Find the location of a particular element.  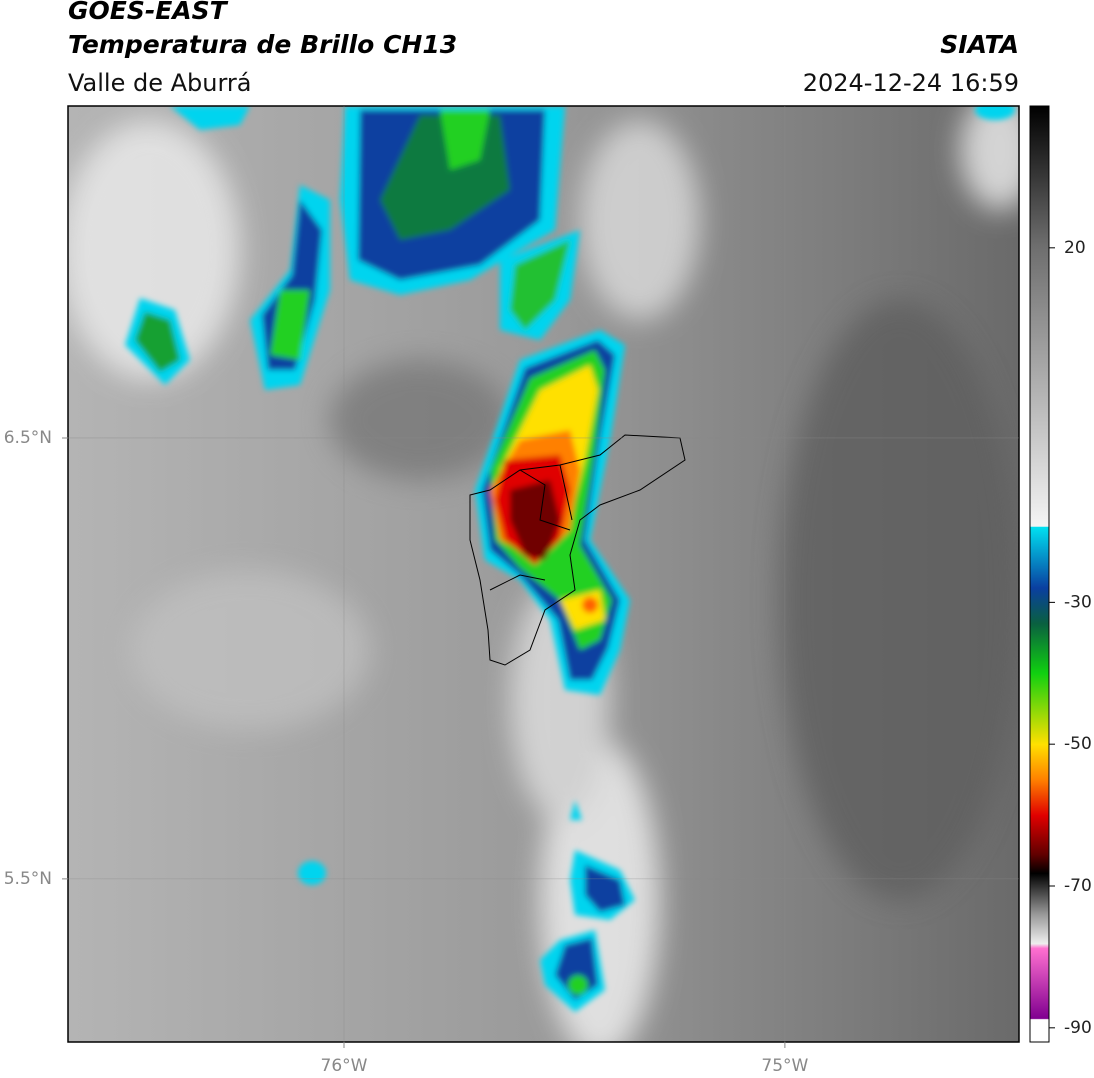

y-tick-label: 6.5°N is located at coordinates (28, 438).